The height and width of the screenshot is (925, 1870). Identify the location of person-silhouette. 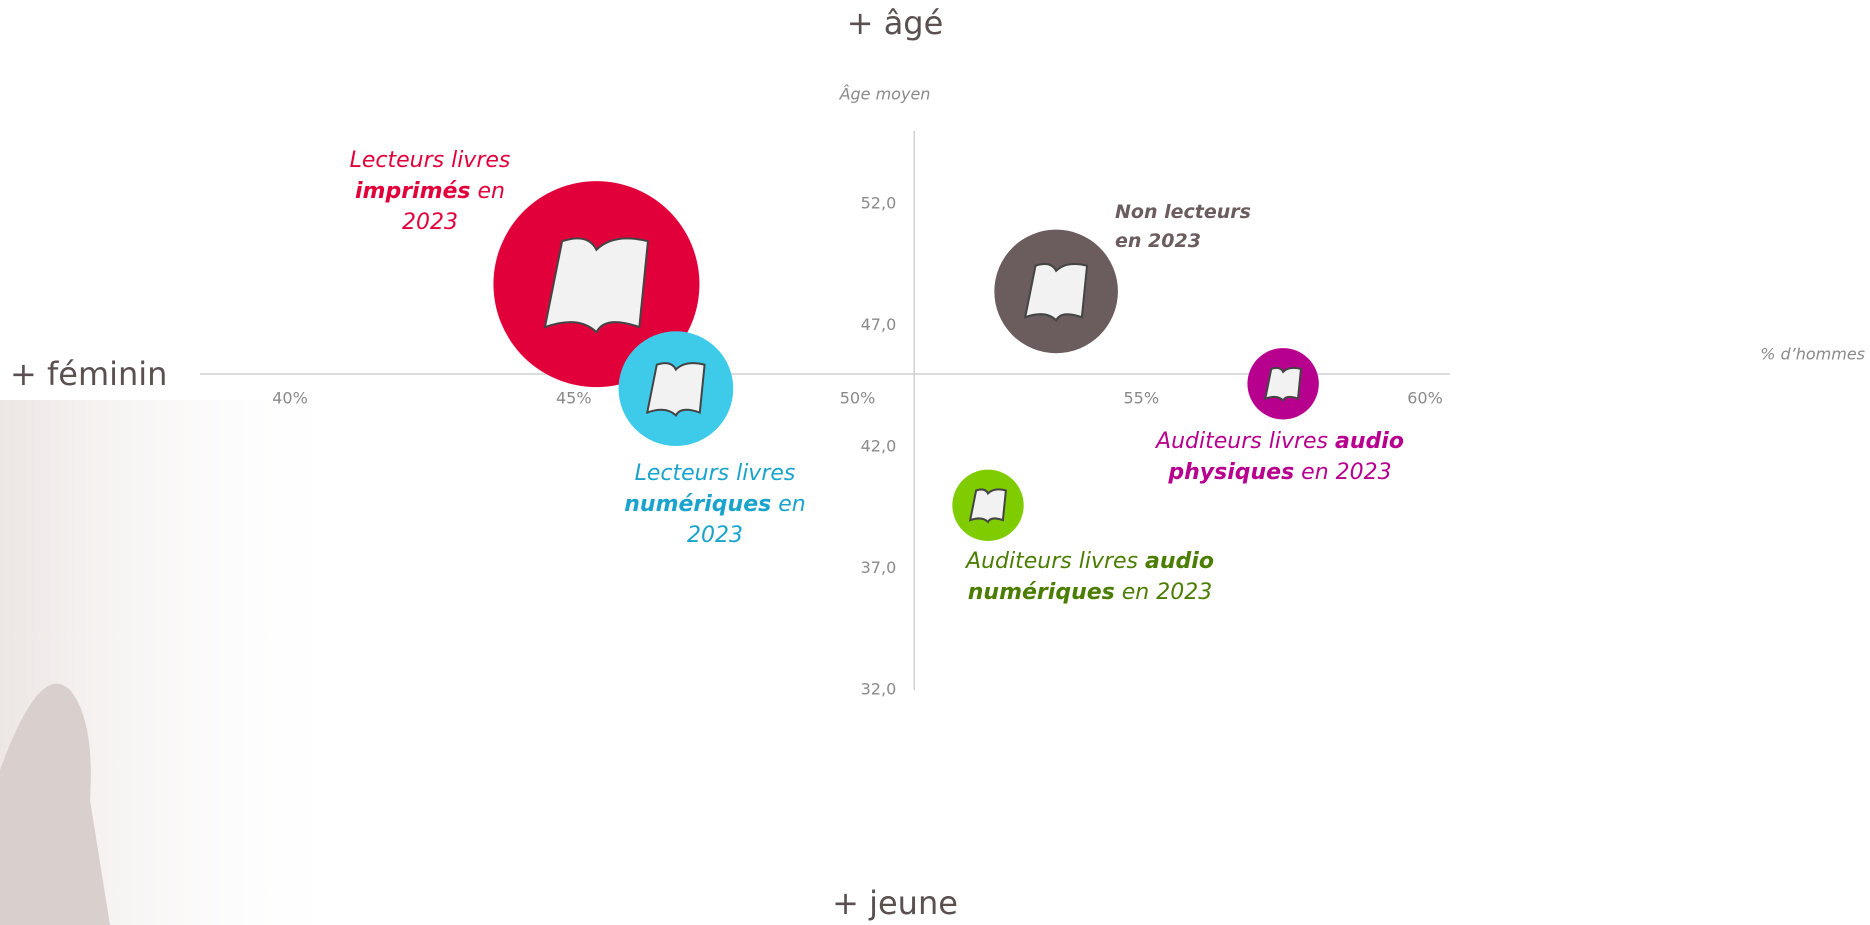
(55, 804).